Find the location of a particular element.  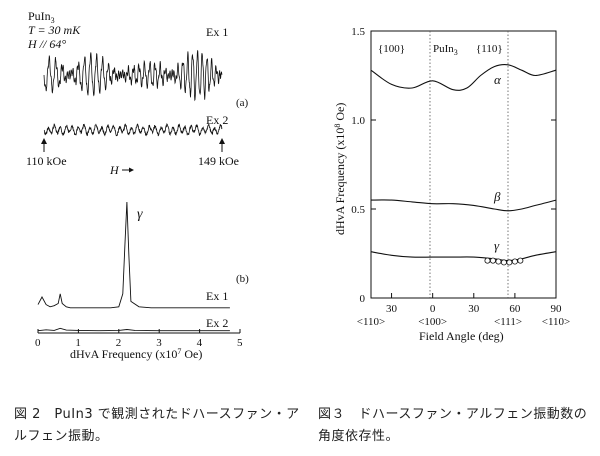

fig3-x-tick-label: 60 is located at coordinates (515, 309).